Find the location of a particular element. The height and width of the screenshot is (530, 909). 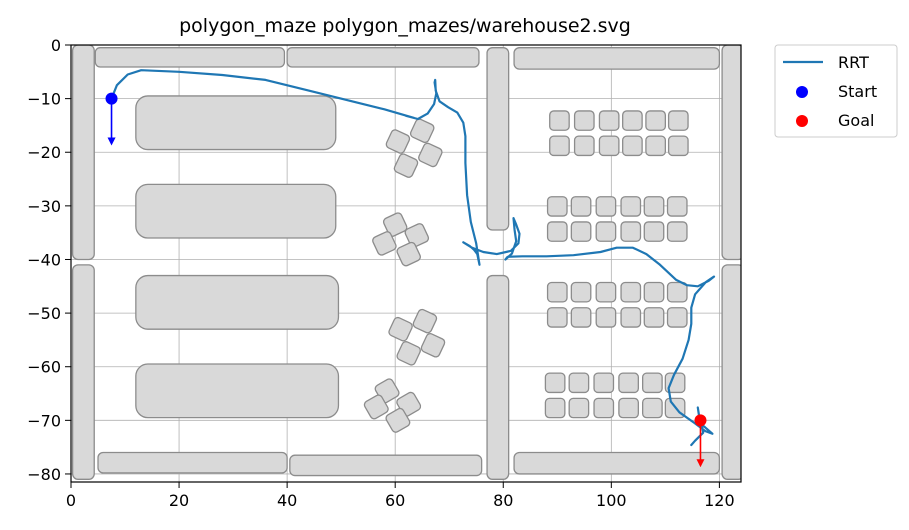

y-tick-label: −80 is located at coordinates (44, 474).